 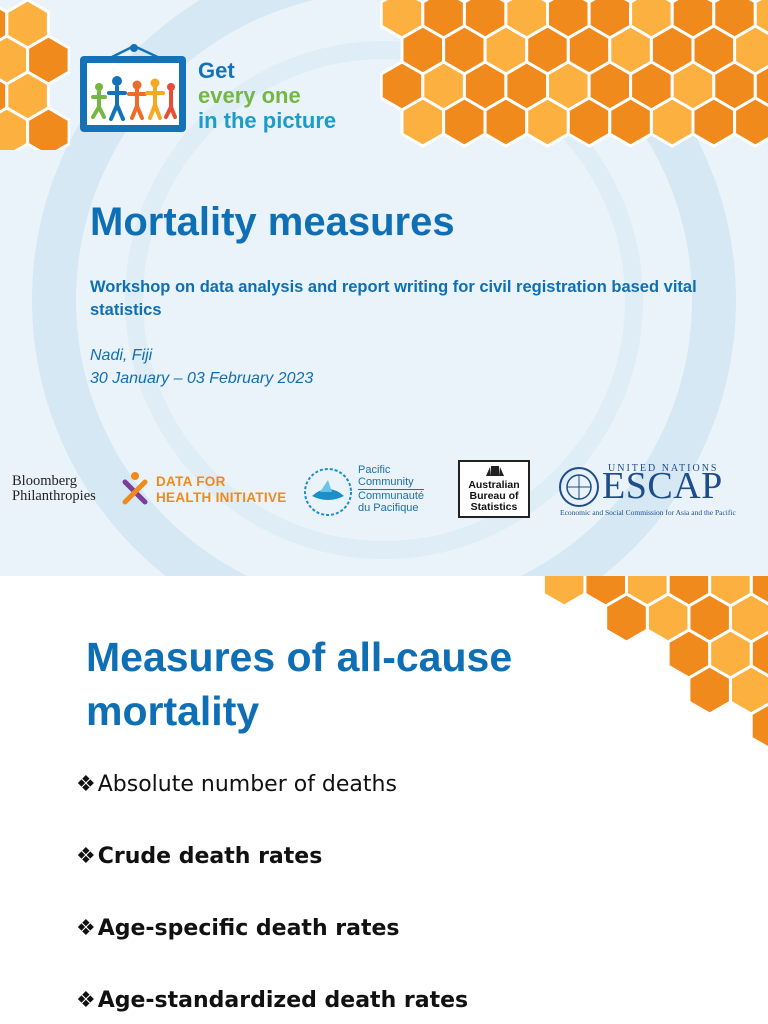 I want to click on united-nations-label: UNITED NATIONS, so click(x=663, y=468).